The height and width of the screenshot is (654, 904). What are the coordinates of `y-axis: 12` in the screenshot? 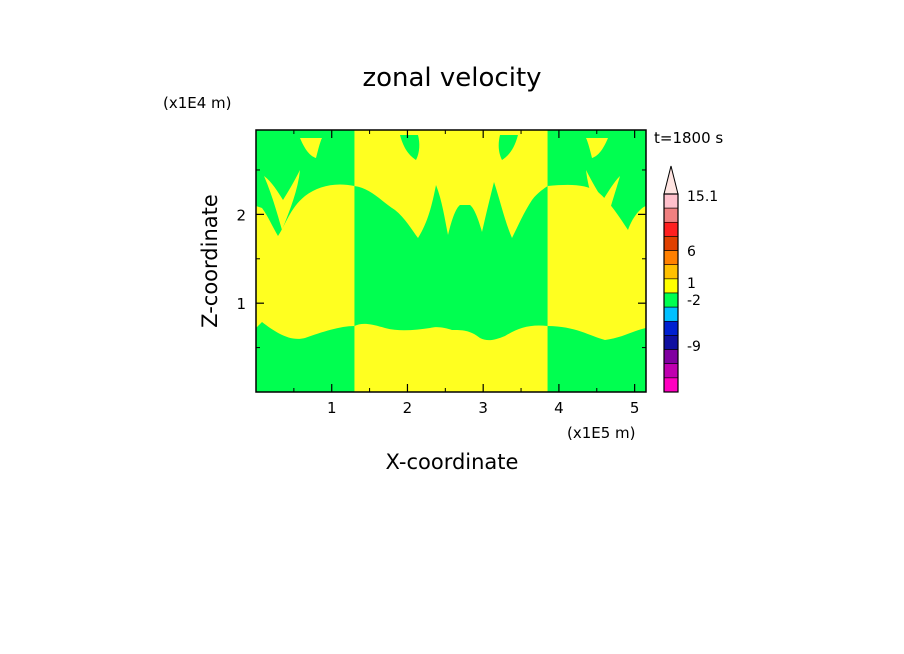 It's located at (441, 259).